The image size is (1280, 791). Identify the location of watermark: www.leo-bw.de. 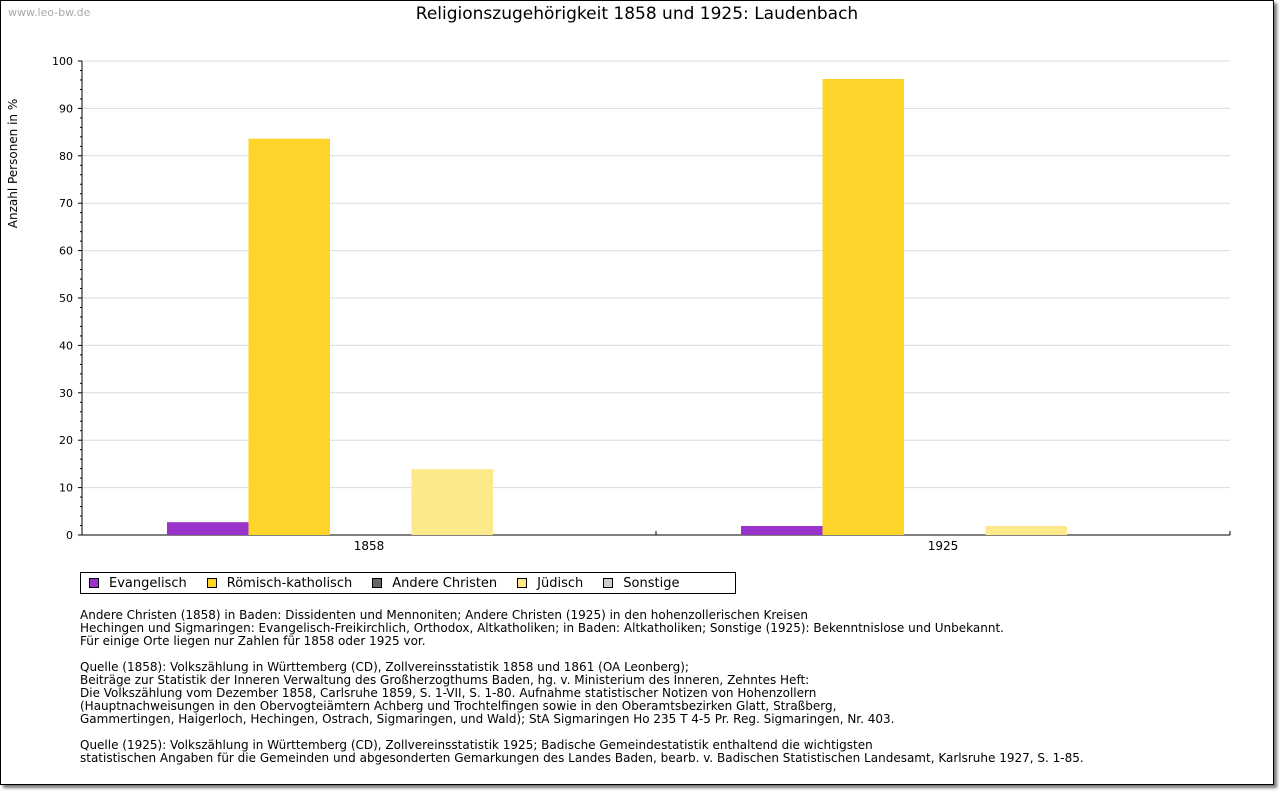
(49, 12).